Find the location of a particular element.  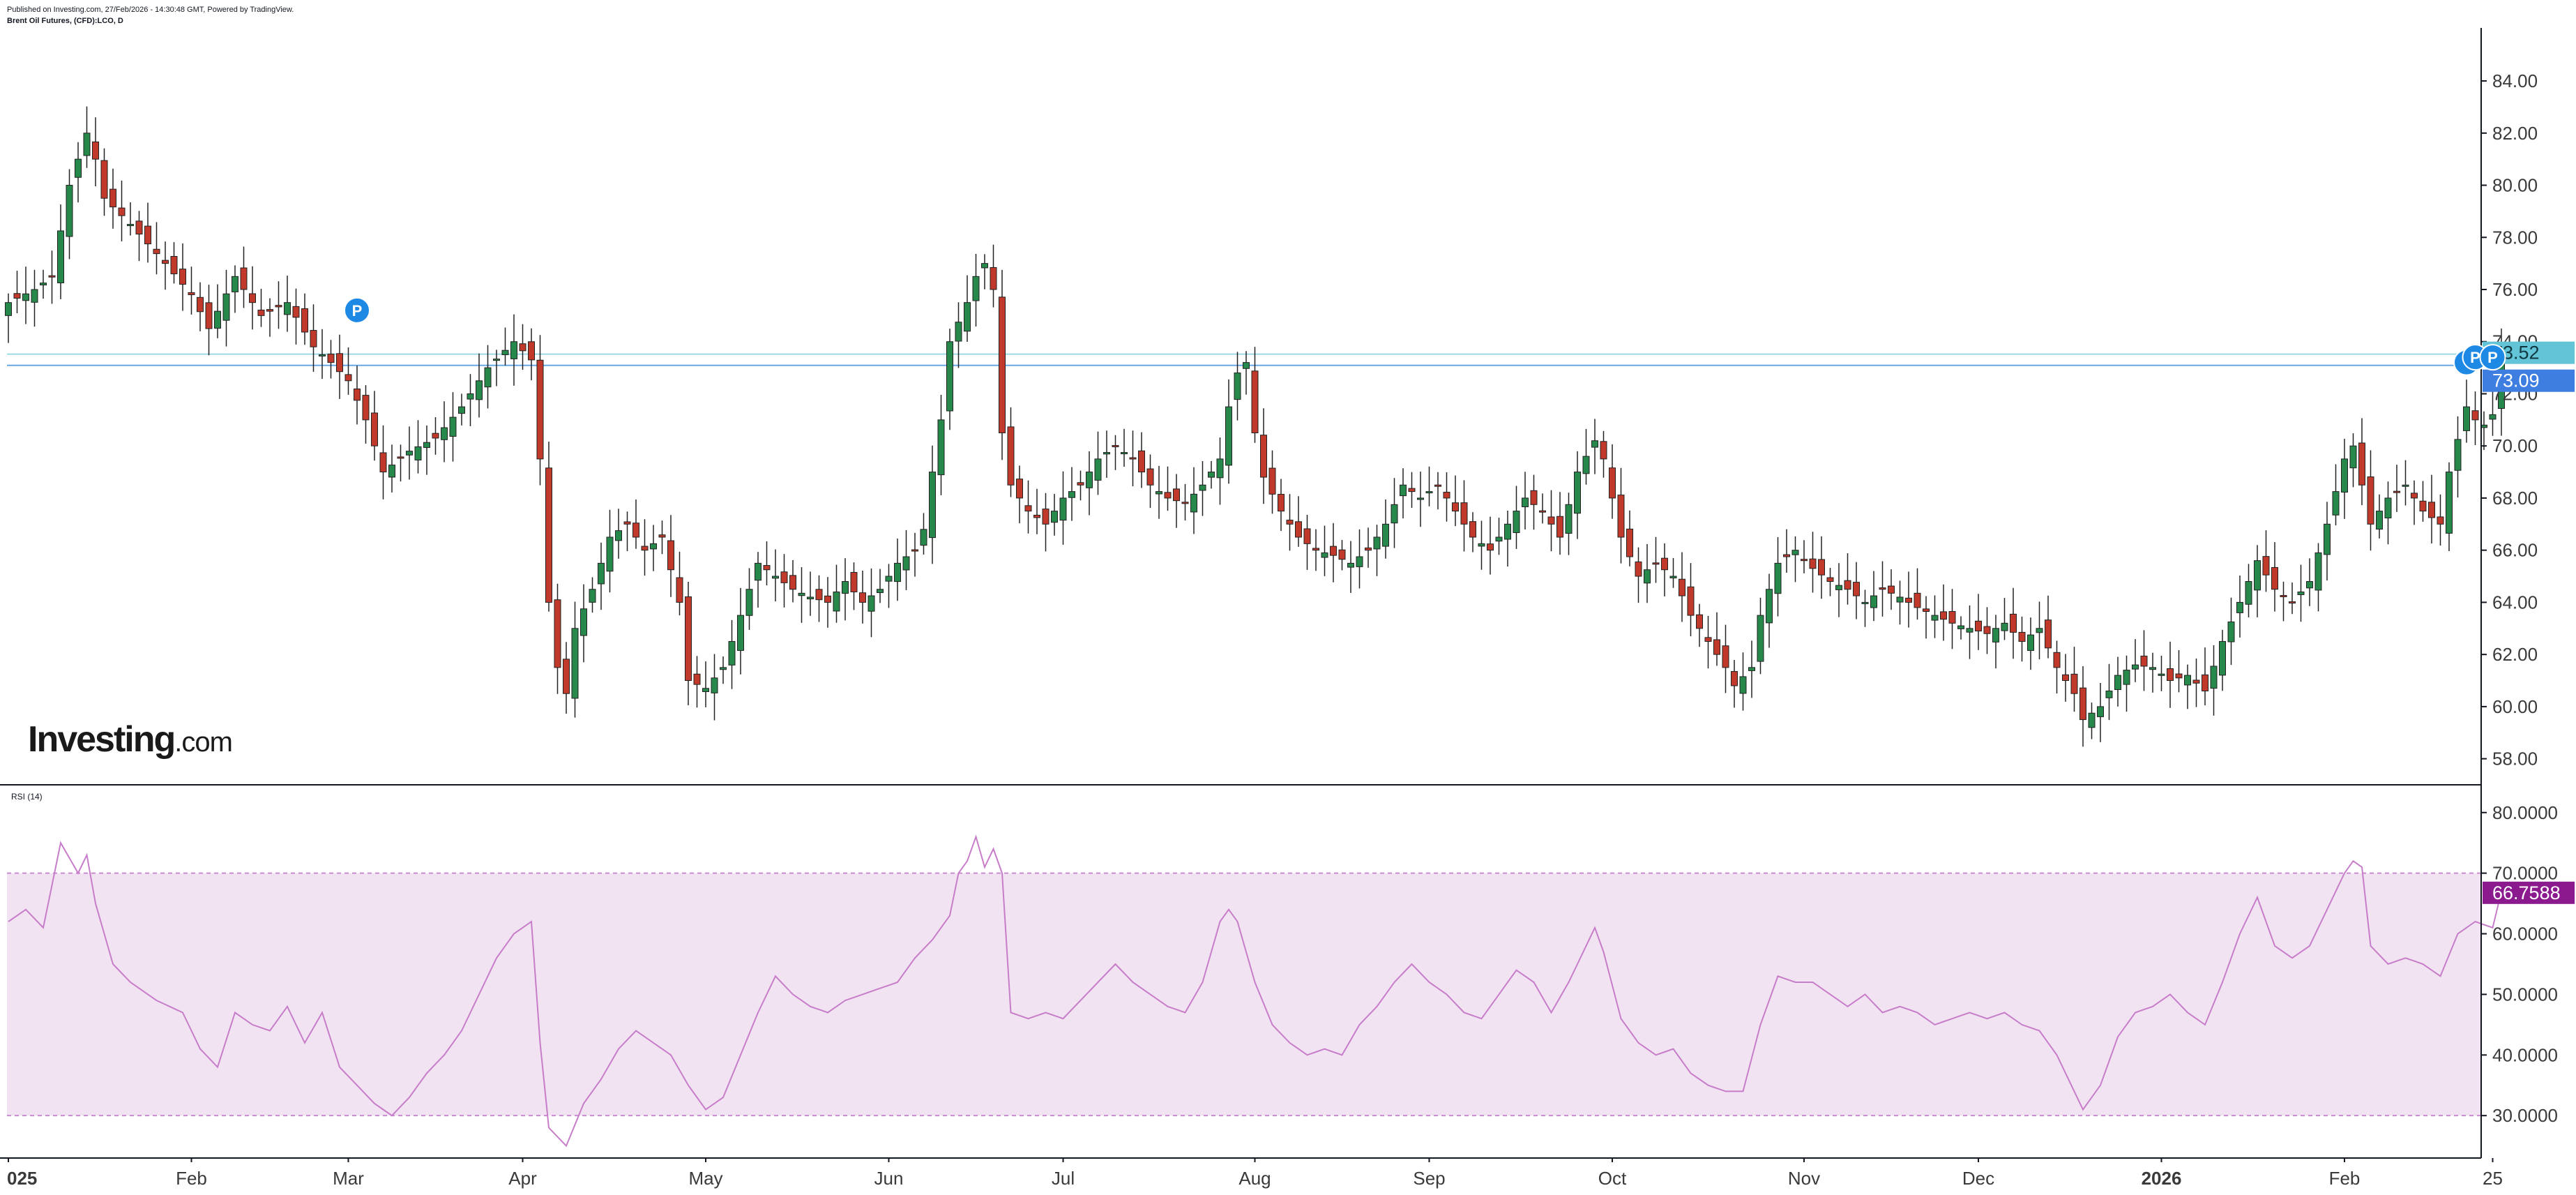

event-markers: PP P is located at coordinates (1425, 336).